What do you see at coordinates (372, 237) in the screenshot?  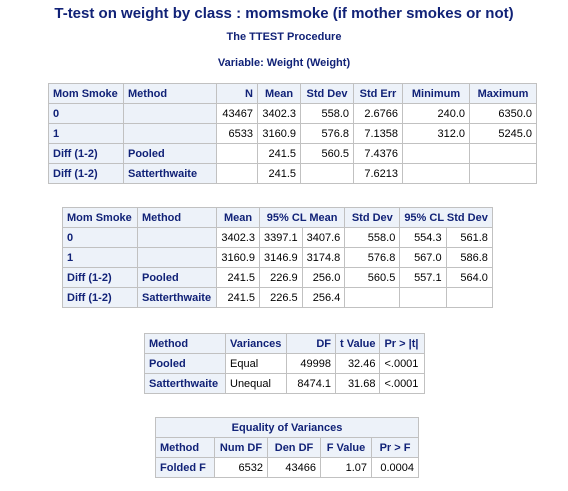 I see `cell-std-dev: 558.0` at bounding box center [372, 237].